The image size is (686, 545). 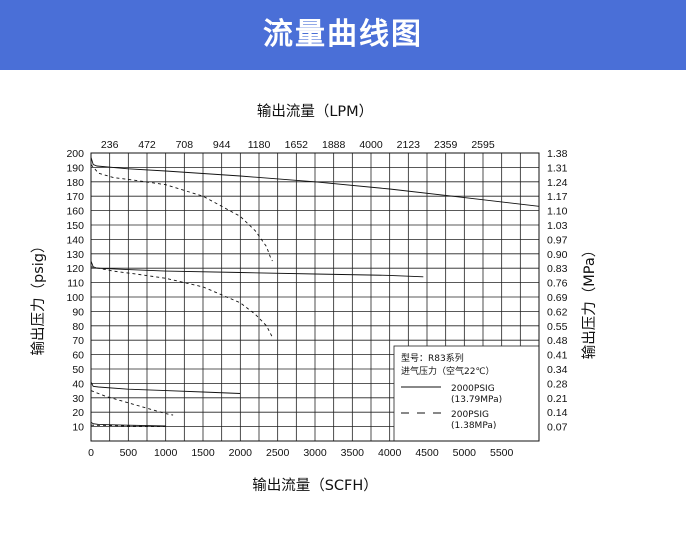 What do you see at coordinates (75, 154) in the screenshot?
I see `y-tick-label: 200` at bounding box center [75, 154].